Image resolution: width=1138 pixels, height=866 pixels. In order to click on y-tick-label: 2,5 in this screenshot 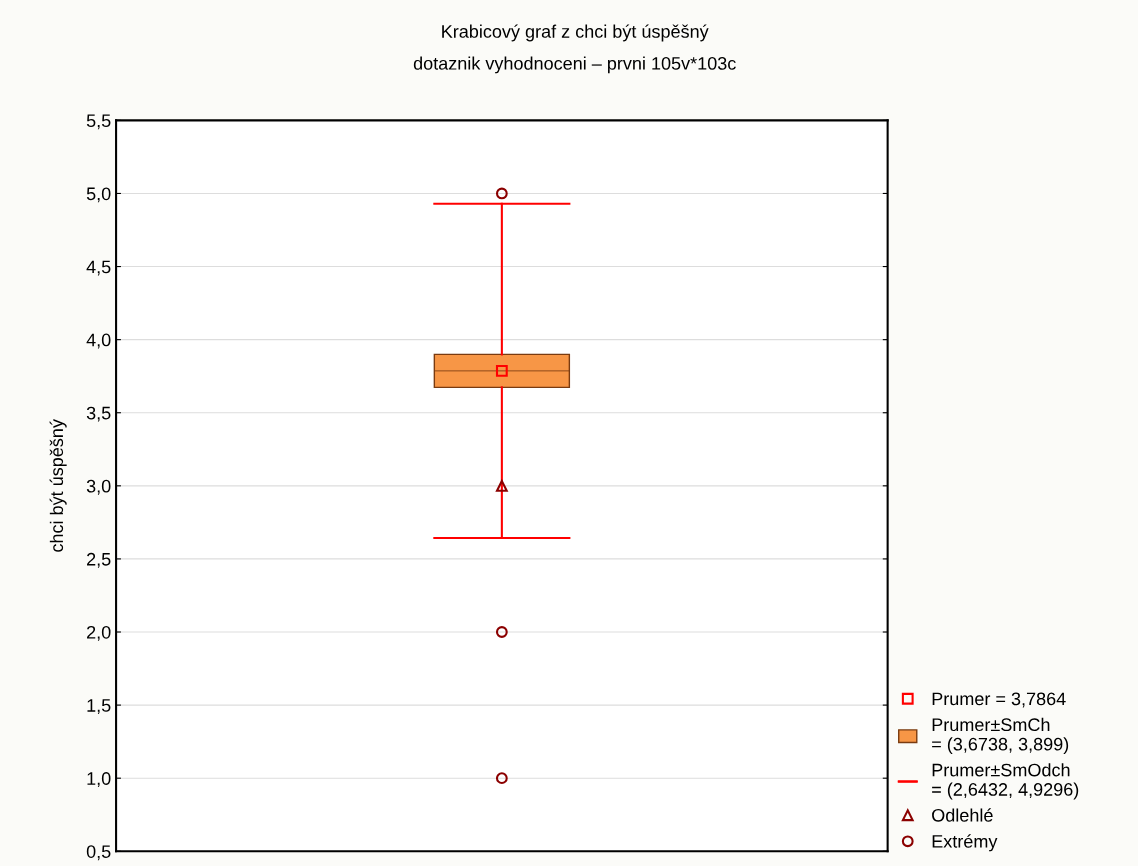, I will do `click(99, 560)`.